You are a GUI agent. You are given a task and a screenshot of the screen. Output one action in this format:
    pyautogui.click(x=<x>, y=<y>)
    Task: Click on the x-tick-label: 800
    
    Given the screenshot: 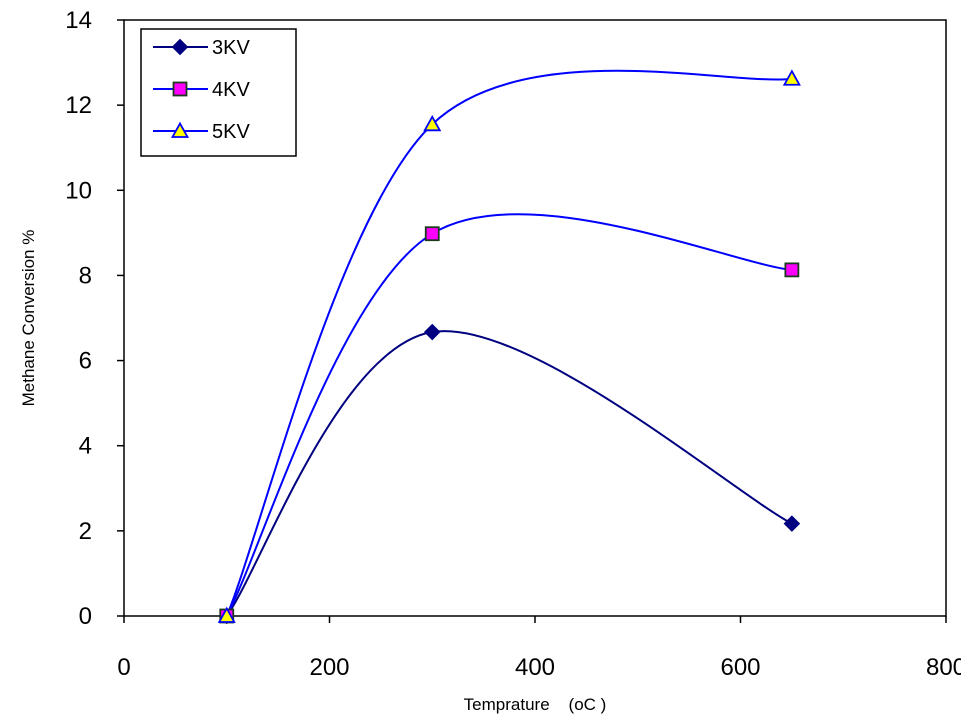 What is the action you would take?
    pyautogui.click(x=943, y=667)
    